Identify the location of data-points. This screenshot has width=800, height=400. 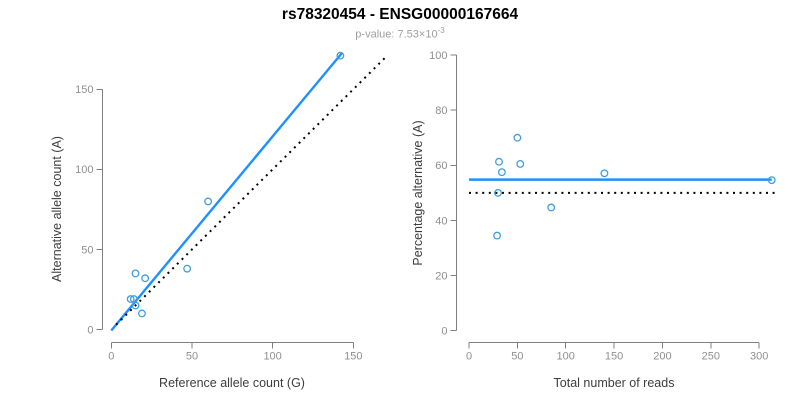
(634, 186).